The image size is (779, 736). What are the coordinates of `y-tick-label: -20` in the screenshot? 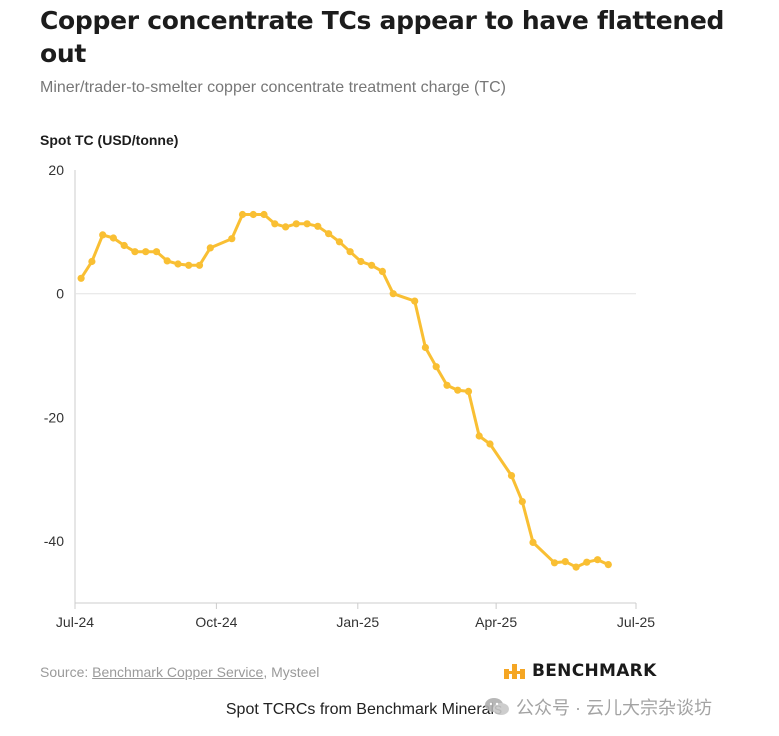 It's located at (54, 417).